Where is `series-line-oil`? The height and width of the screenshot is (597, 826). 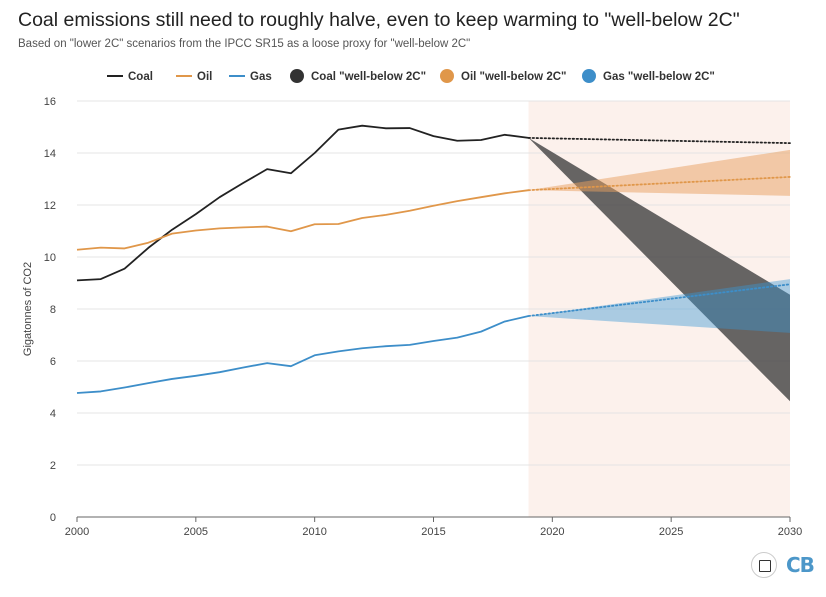
series-line-oil is located at coordinates (303, 220).